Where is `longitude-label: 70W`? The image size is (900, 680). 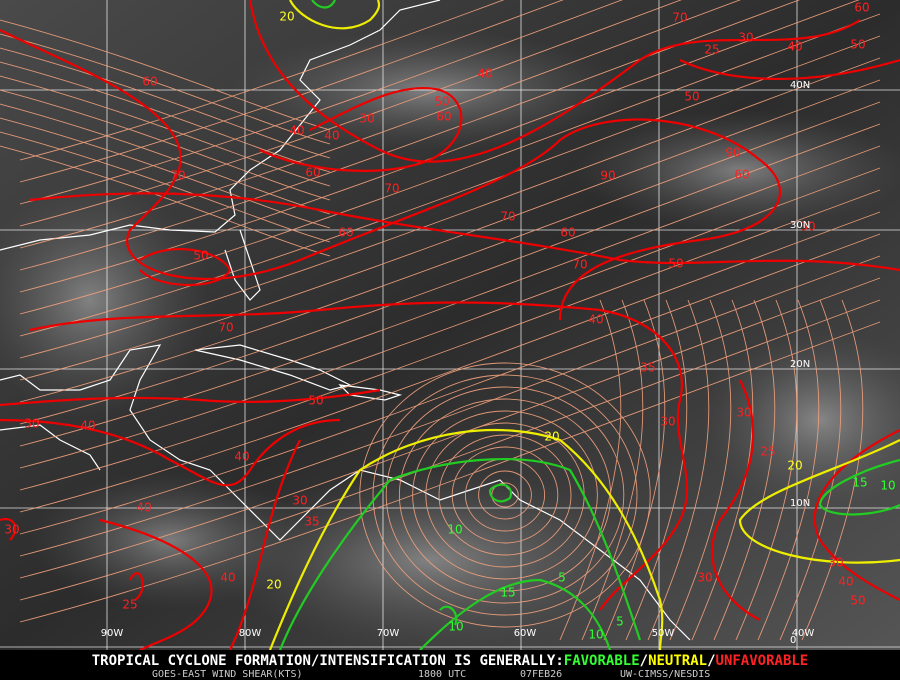
longitude-label: 70W is located at coordinates (388, 633).